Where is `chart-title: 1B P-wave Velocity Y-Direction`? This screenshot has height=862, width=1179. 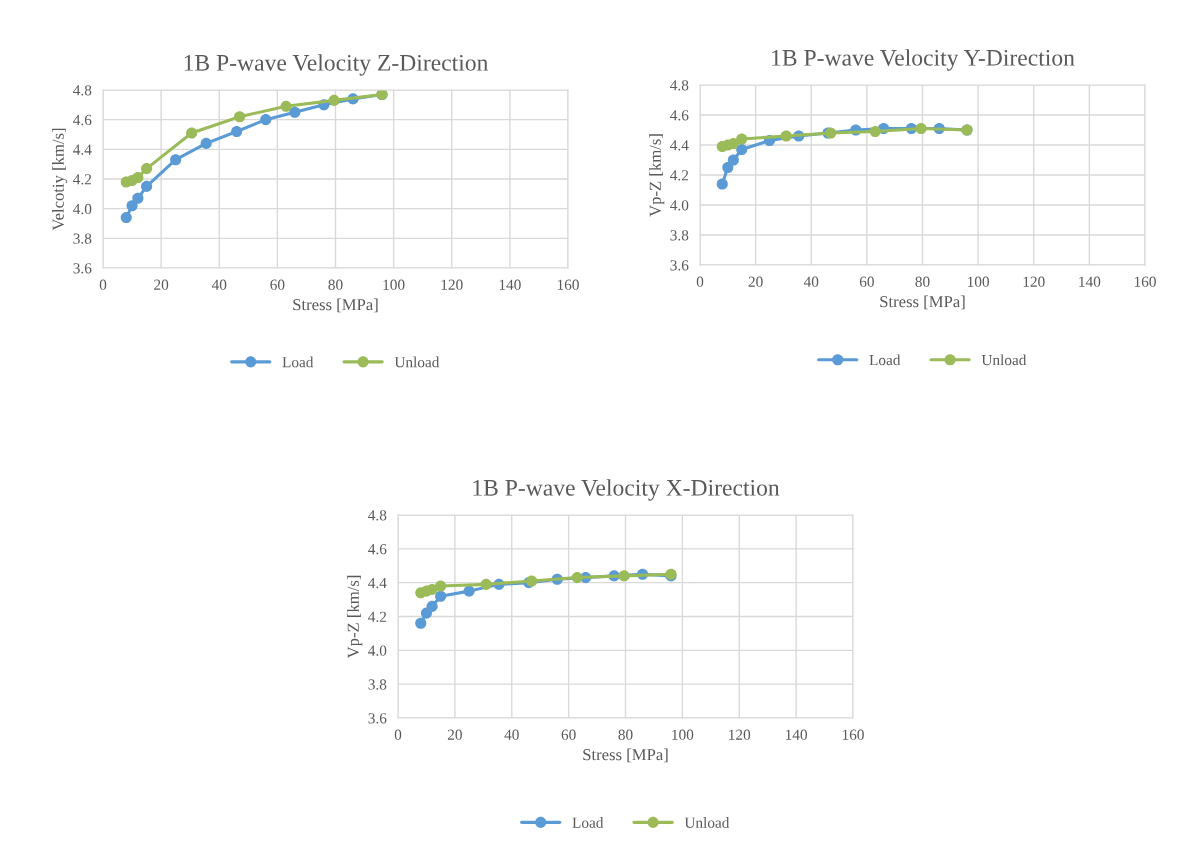
chart-title: 1B P-wave Velocity Y-Direction is located at coordinates (923, 60).